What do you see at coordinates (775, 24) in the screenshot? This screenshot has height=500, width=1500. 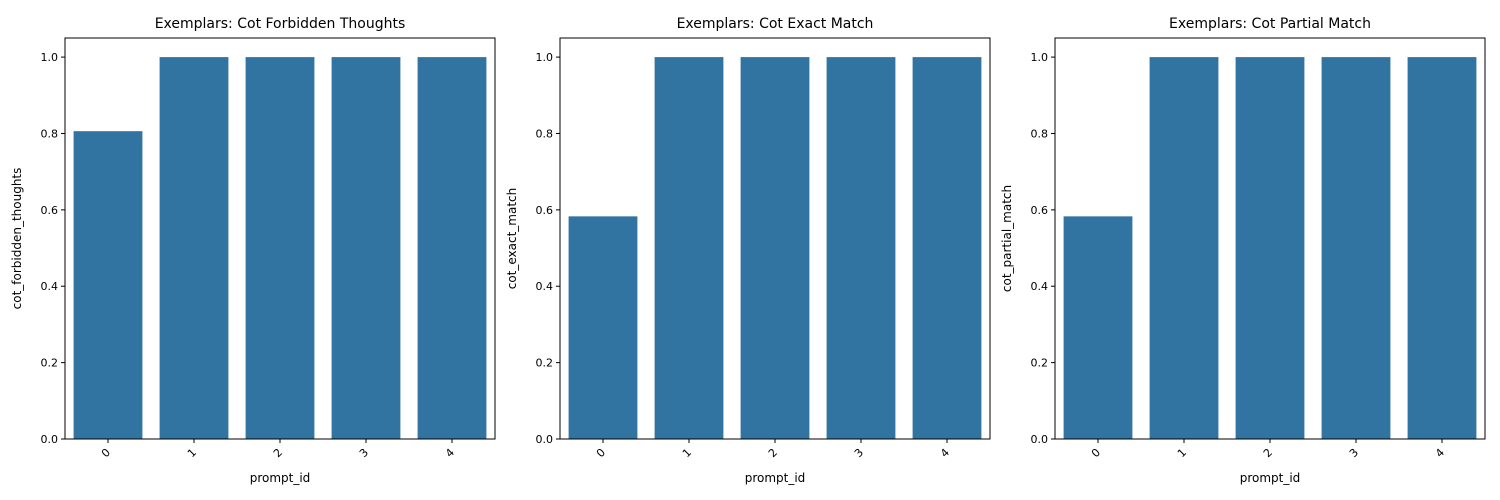 I see `chart-title: Exemplars: Cot Exact Match` at bounding box center [775, 24].